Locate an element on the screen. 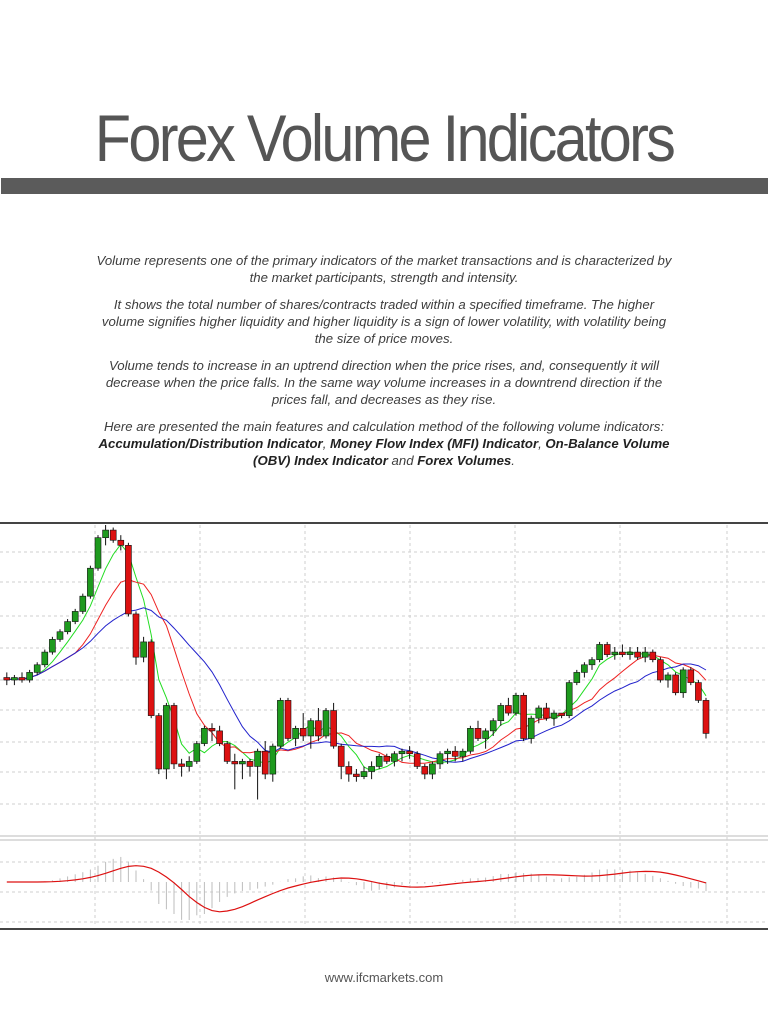 This screenshot has height=1024, width=768. indicator-mfi: Money Flow Index (MFI) Indicator is located at coordinates (434, 443).